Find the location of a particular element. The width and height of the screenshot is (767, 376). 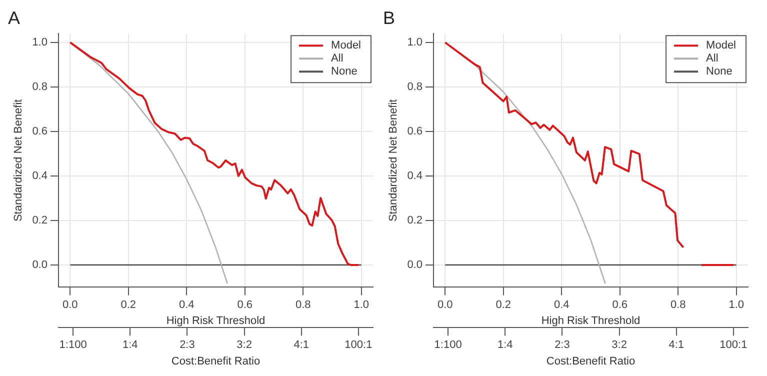

chart-title: A is located at coordinates (14, 18).